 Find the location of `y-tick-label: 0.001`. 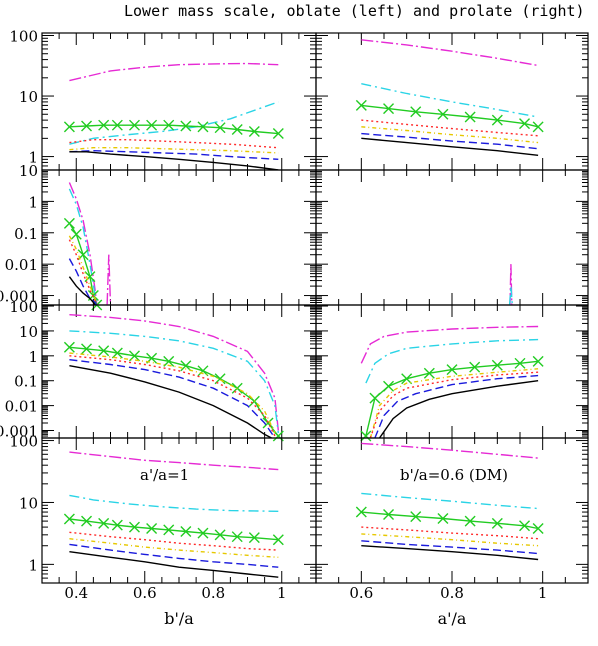

y-tick-label: 0.001 is located at coordinates (19, 297).